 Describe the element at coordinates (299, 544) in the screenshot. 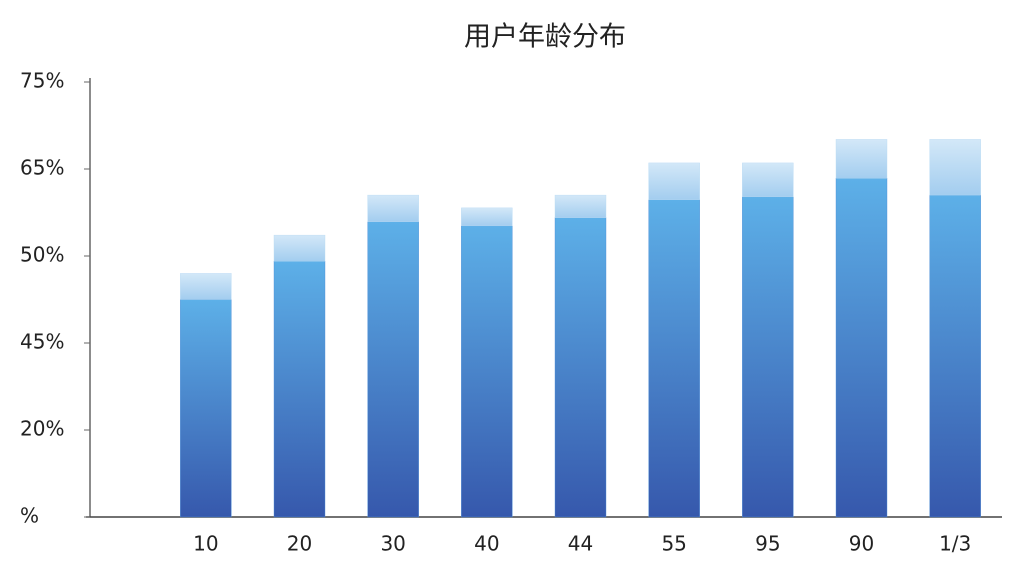

I see `x-tick-label: 20` at that location.